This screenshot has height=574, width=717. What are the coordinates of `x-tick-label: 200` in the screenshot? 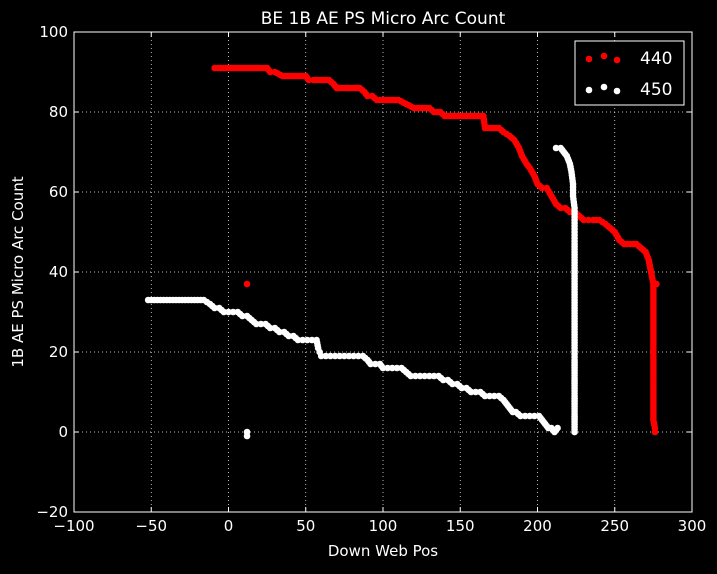 It's located at (537, 526).